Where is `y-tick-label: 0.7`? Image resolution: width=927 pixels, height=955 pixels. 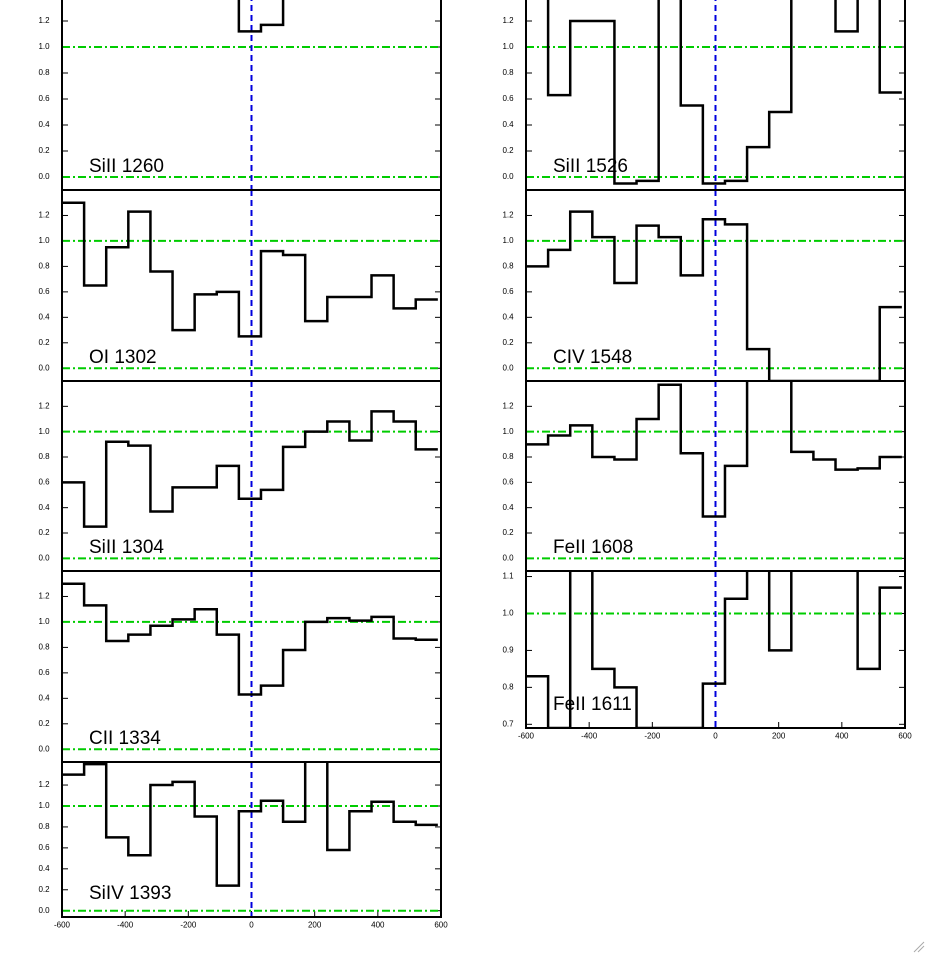
y-tick-label: 0.7 is located at coordinates (508, 723).